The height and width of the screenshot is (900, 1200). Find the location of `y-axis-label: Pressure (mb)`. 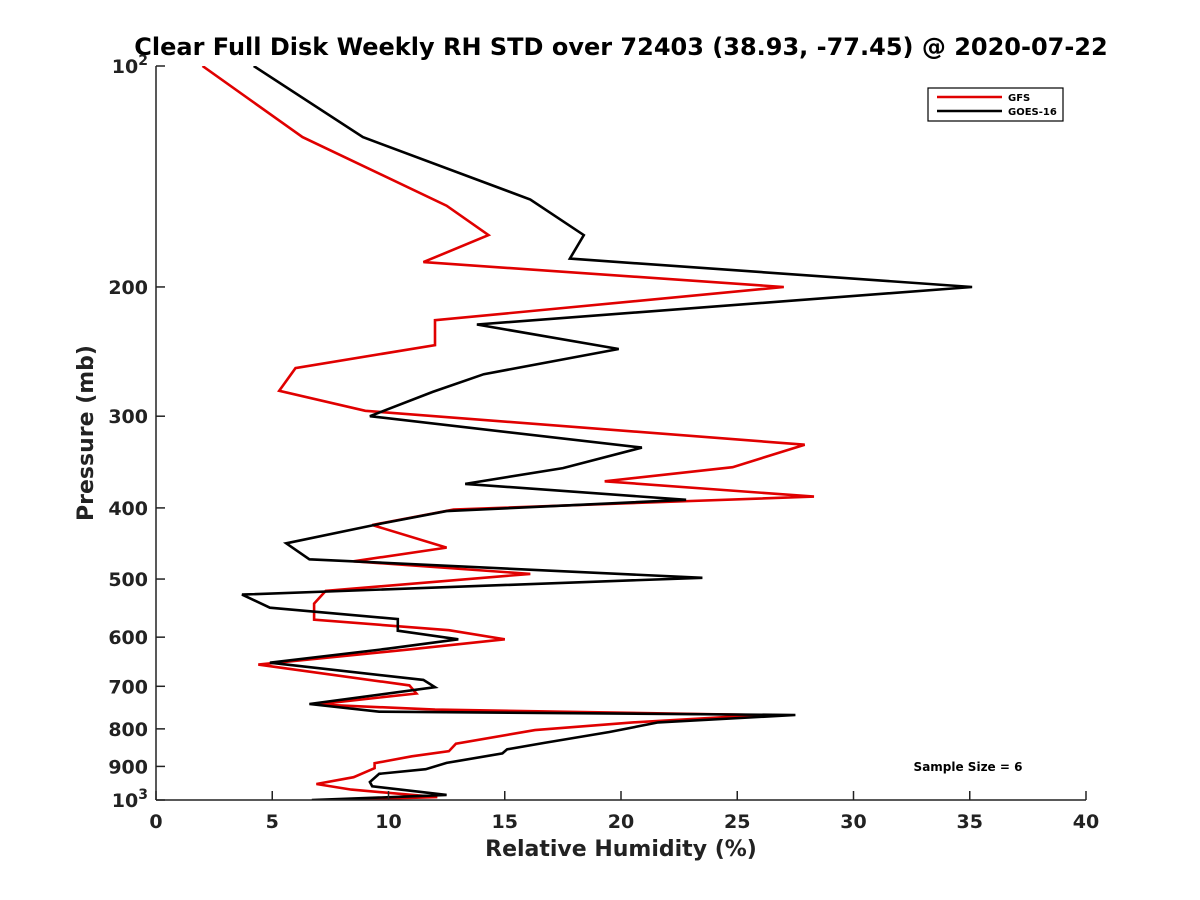

y-axis-label: Pressure (mb) is located at coordinates (86, 433).